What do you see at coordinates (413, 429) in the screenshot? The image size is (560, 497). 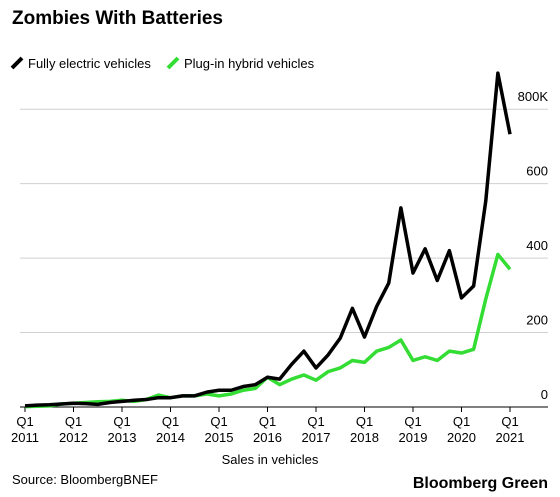 I see `x-tick-label: Q1 2019` at bounding box center [413, 429].